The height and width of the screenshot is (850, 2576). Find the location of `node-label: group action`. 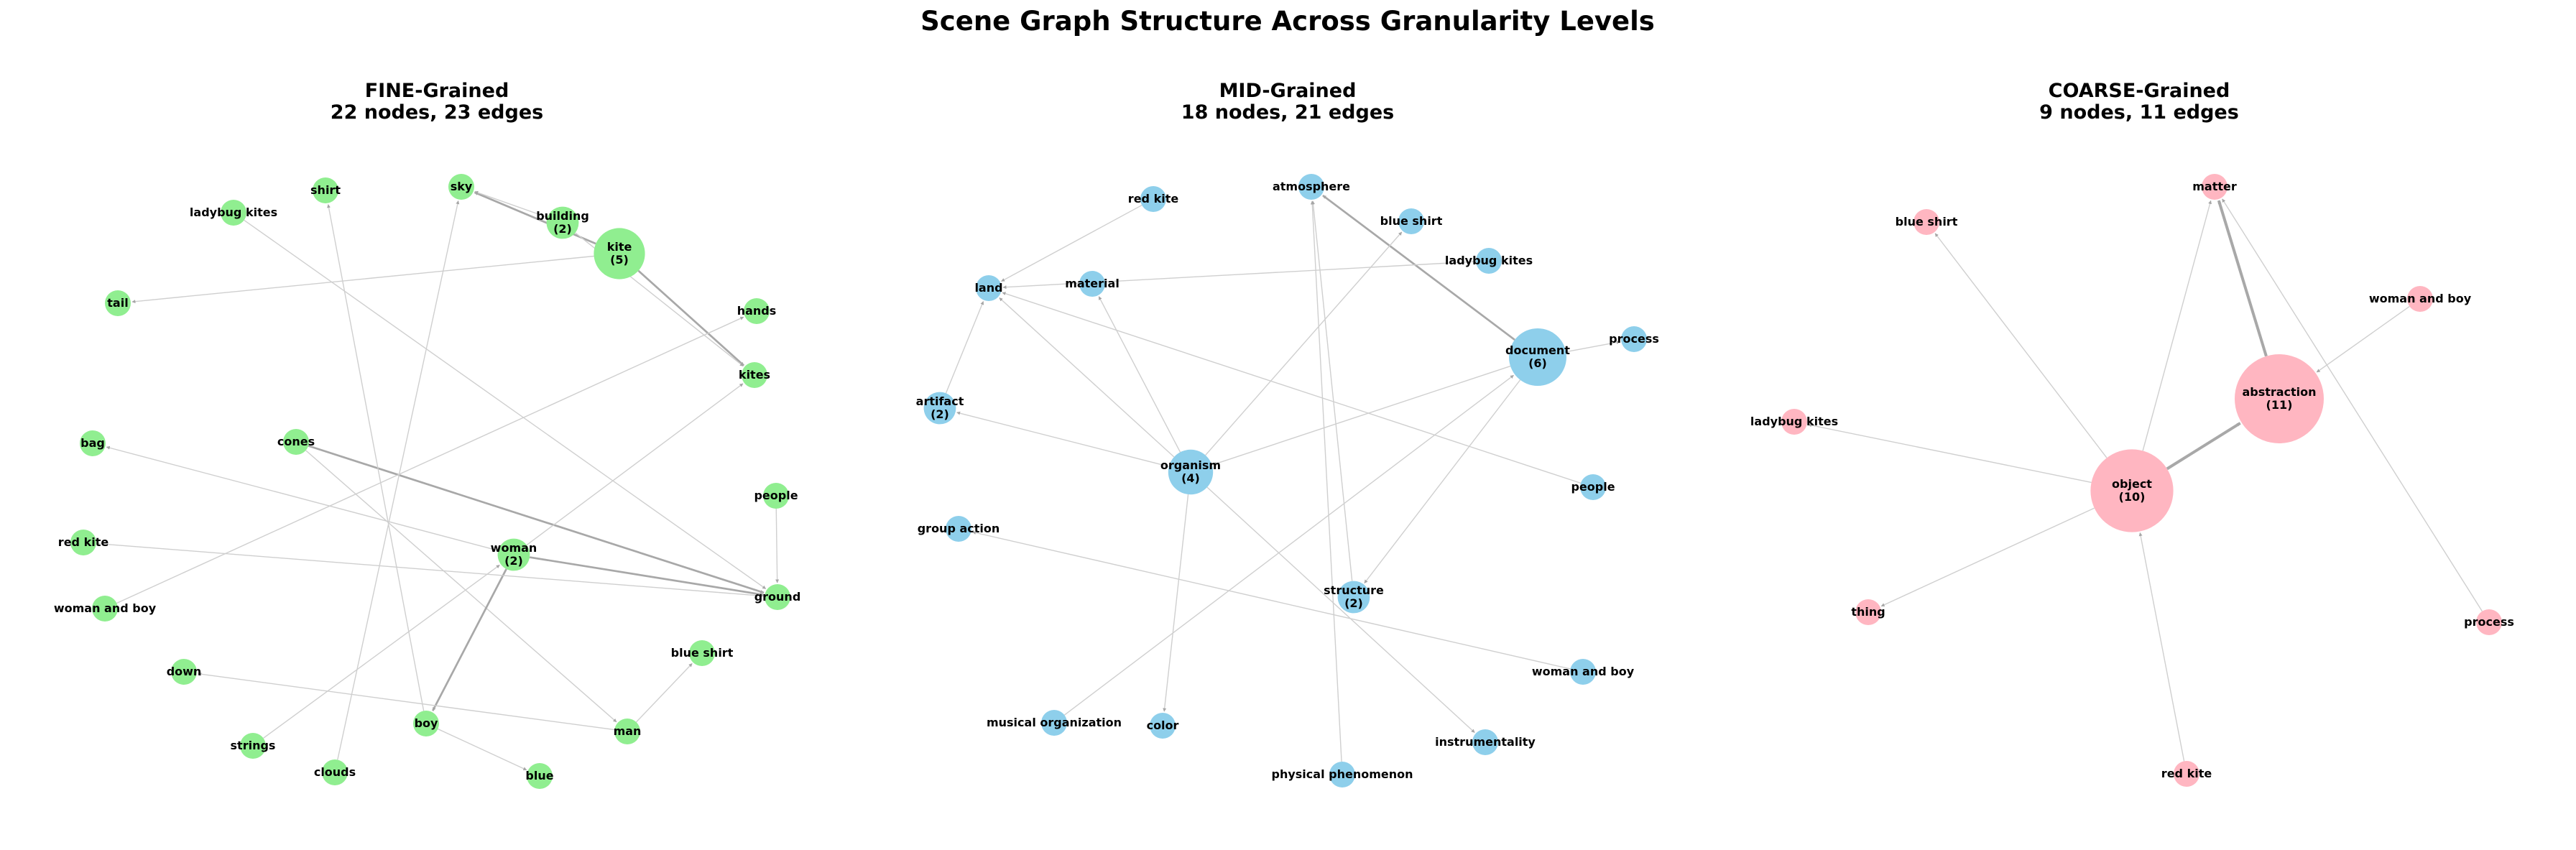

node-label: group action is located at coordinates (959, 528).